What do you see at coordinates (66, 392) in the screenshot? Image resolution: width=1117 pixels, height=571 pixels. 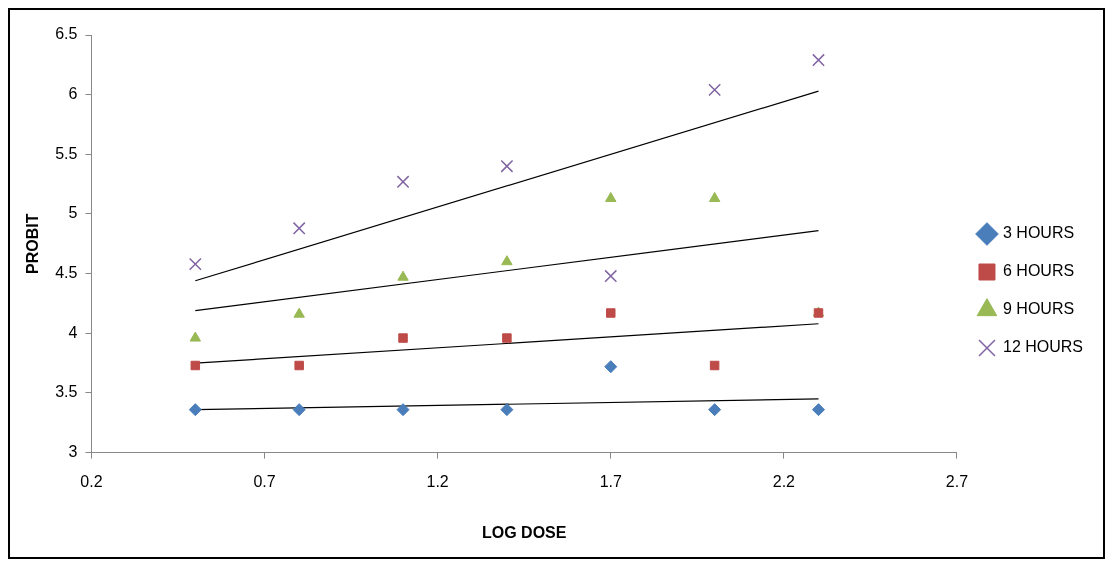 I see `y-tick-label: 3.5` at bounding box center [66, 392].